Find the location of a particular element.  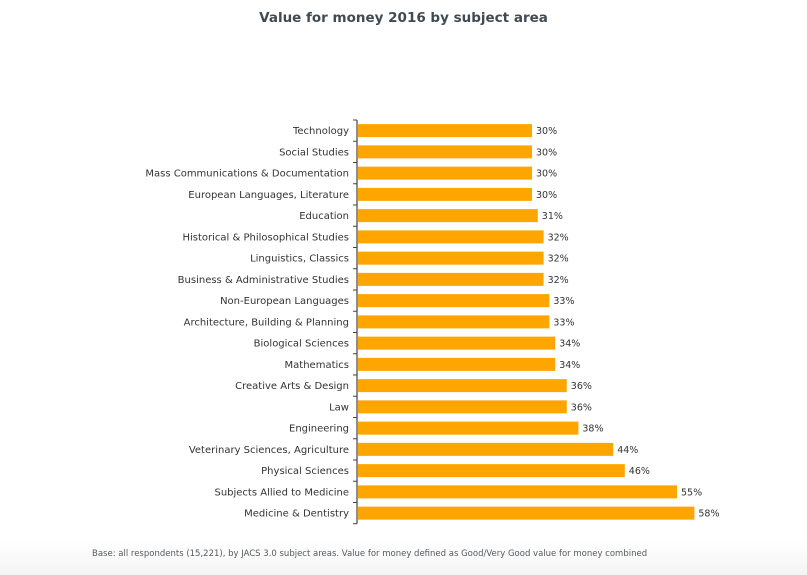

category-label: Business & Administrative Studies is located at coordinates (263, 280).